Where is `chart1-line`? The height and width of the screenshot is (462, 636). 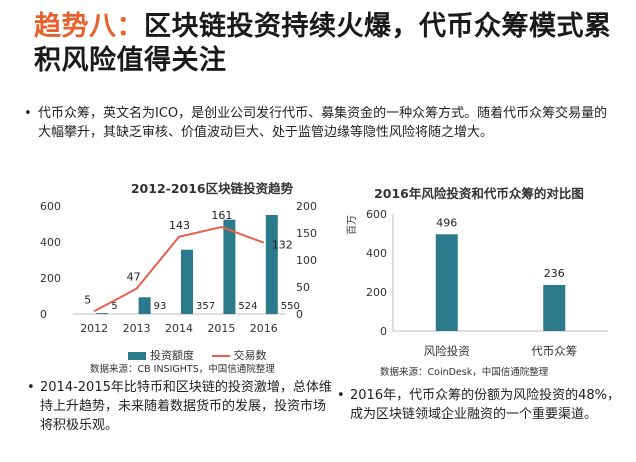
chart1-line is located at coordinates (179, 269).